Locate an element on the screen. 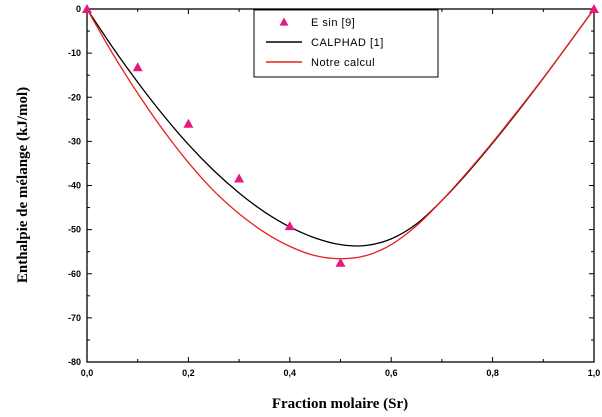 Image resolution: width=602 pixels, height=417 pixels. x-tick-label: 0,8 is located at coordinates (492, 373).